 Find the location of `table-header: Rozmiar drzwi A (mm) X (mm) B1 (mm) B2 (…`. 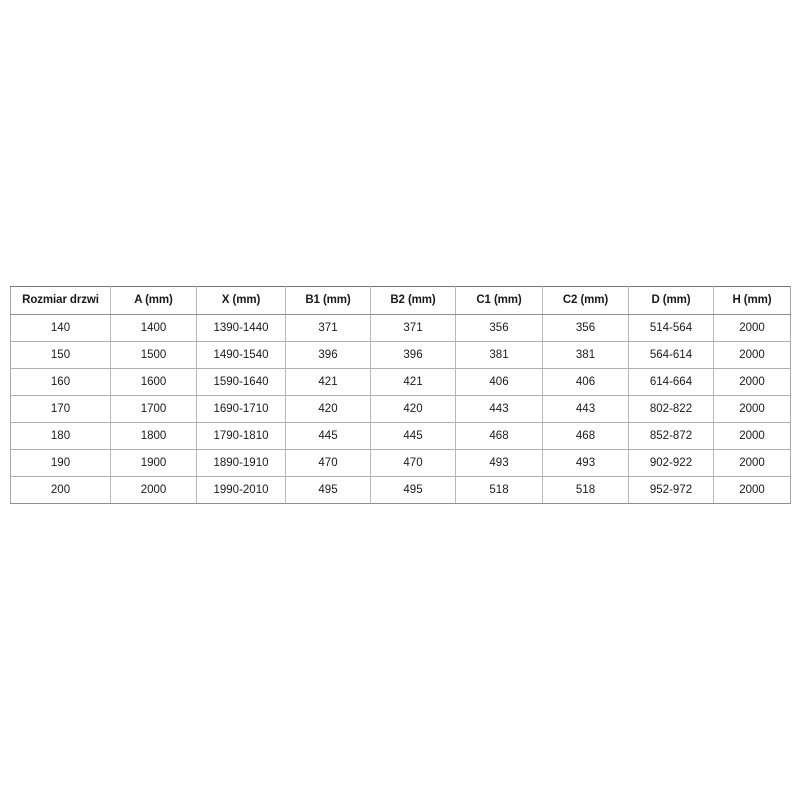

table-header: Rozmiar drzwi A (mm) X (mm) B1 (mm) B2 (… is located at coordinates (400, 300).